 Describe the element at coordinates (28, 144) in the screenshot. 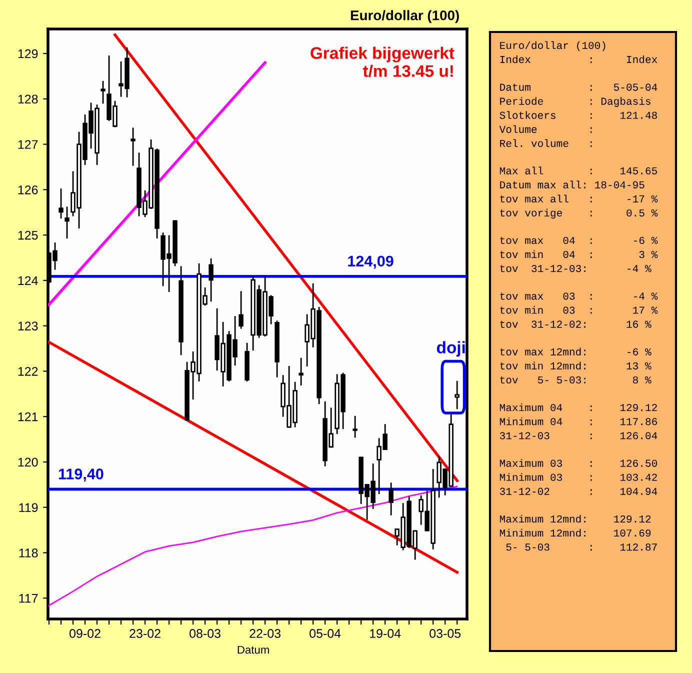

I see `y-tick-label: 127` at that location.